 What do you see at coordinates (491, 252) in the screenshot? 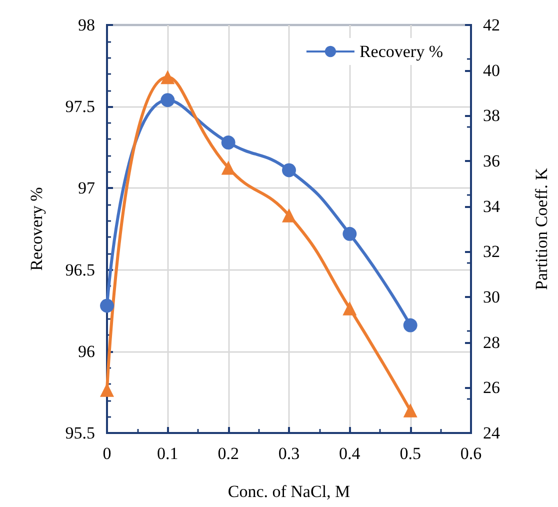
I see `y2-tick-label: 32` at bounding box center [491, 252].